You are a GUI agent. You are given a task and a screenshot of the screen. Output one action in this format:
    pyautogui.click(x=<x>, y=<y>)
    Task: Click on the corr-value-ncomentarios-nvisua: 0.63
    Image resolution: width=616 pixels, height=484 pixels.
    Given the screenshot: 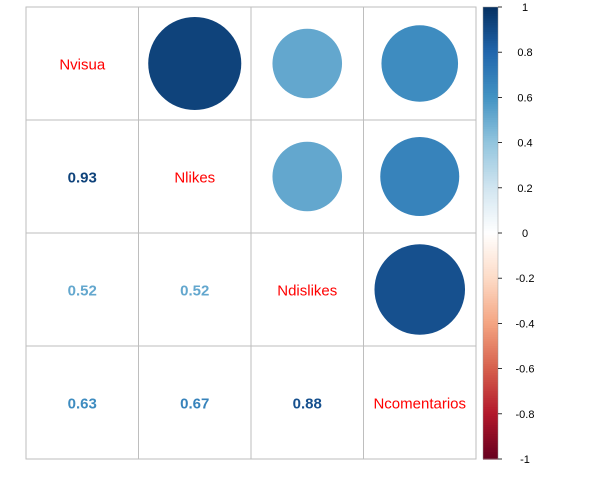 What is the action you would take?
    pyautogui.click(x=82, y=404)
    